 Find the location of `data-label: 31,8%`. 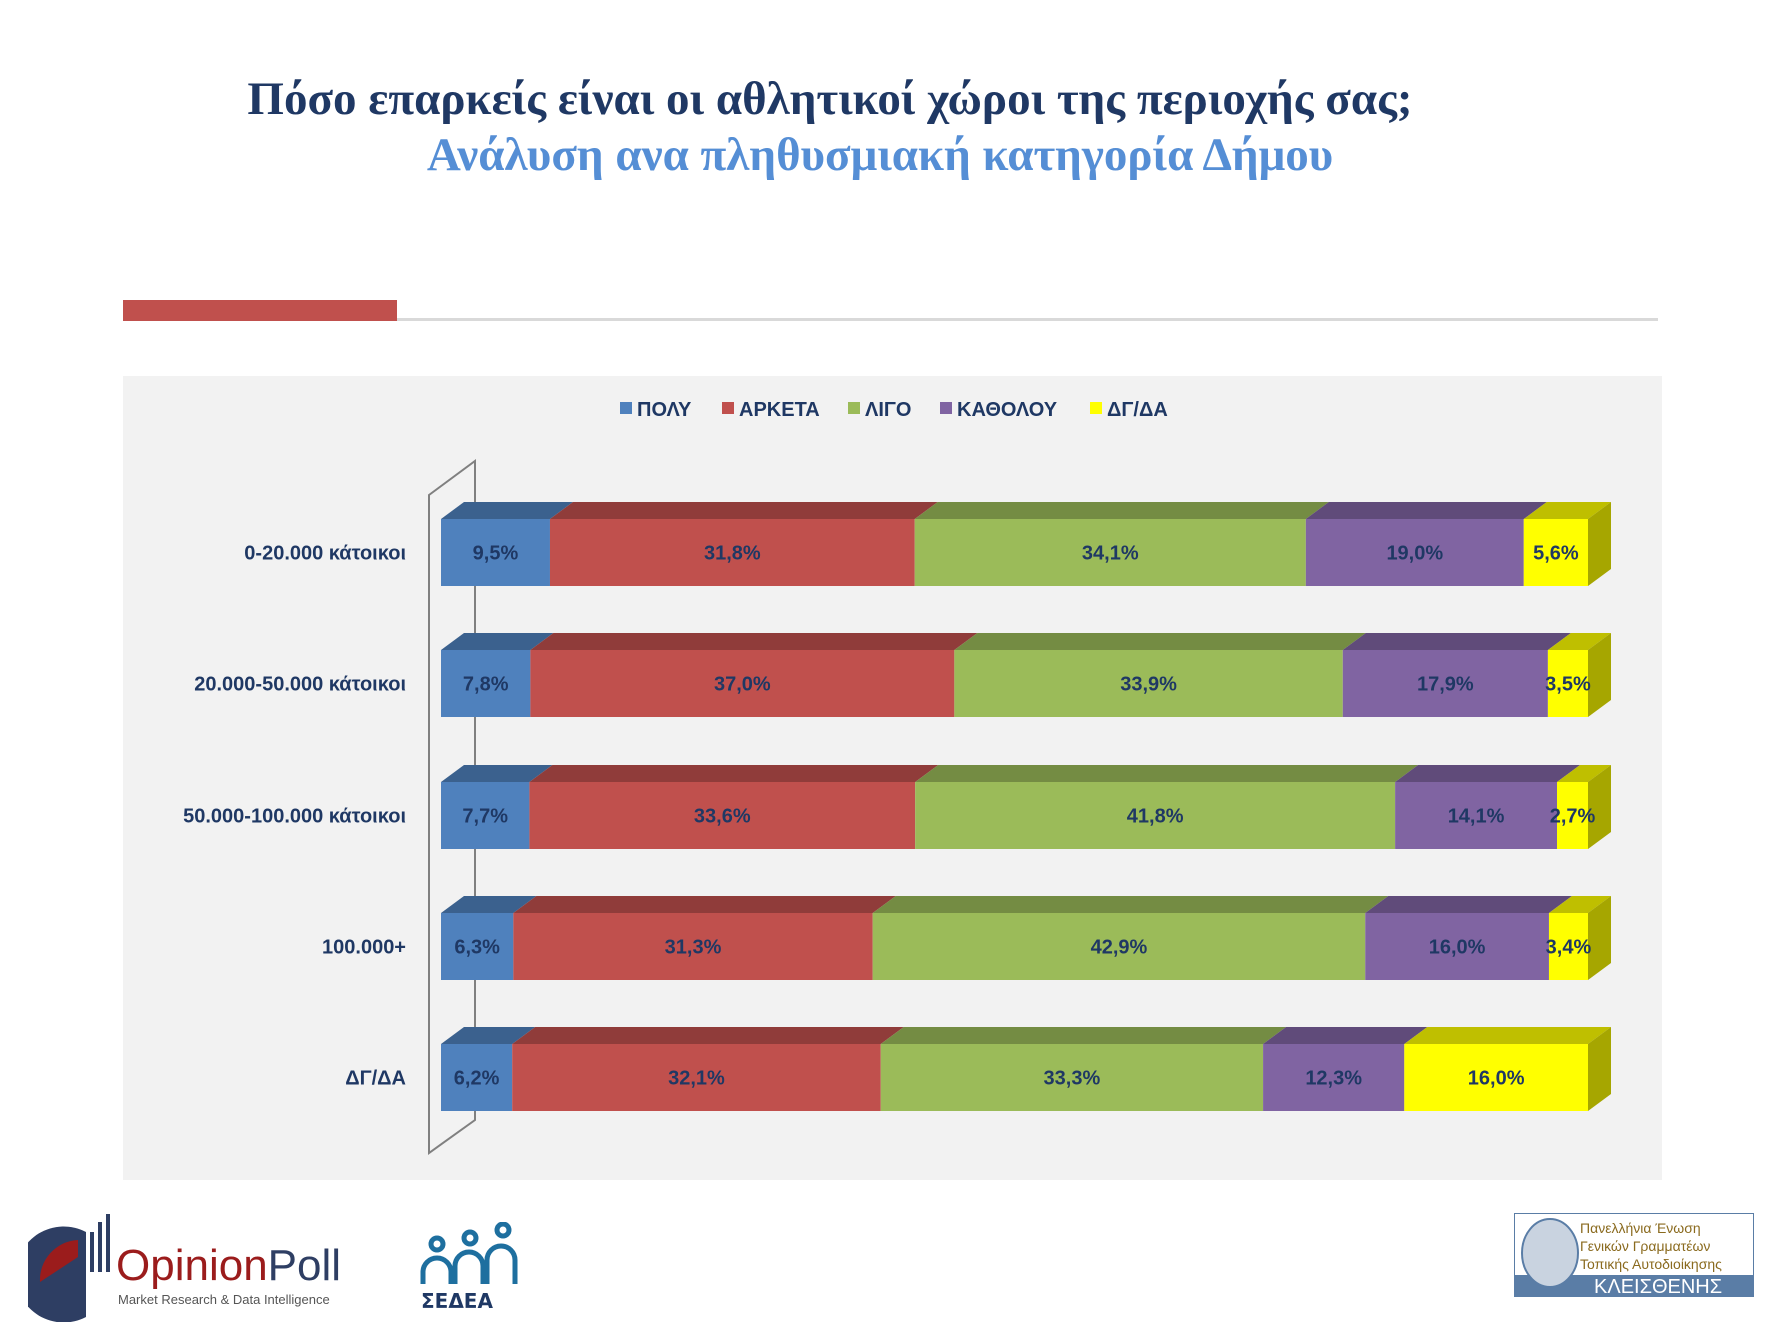

data-label: 31,8% is located at coordinates (732, 554).